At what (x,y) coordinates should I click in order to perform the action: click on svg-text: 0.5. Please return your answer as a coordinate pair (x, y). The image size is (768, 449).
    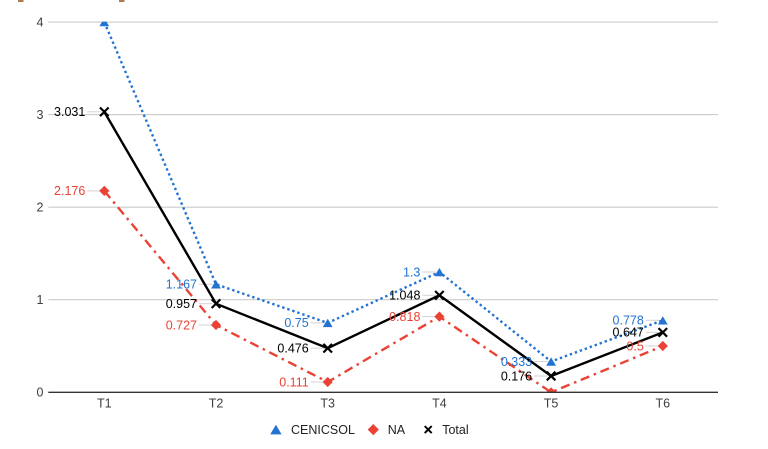
    Looking at the image, I should click on (634, 346).